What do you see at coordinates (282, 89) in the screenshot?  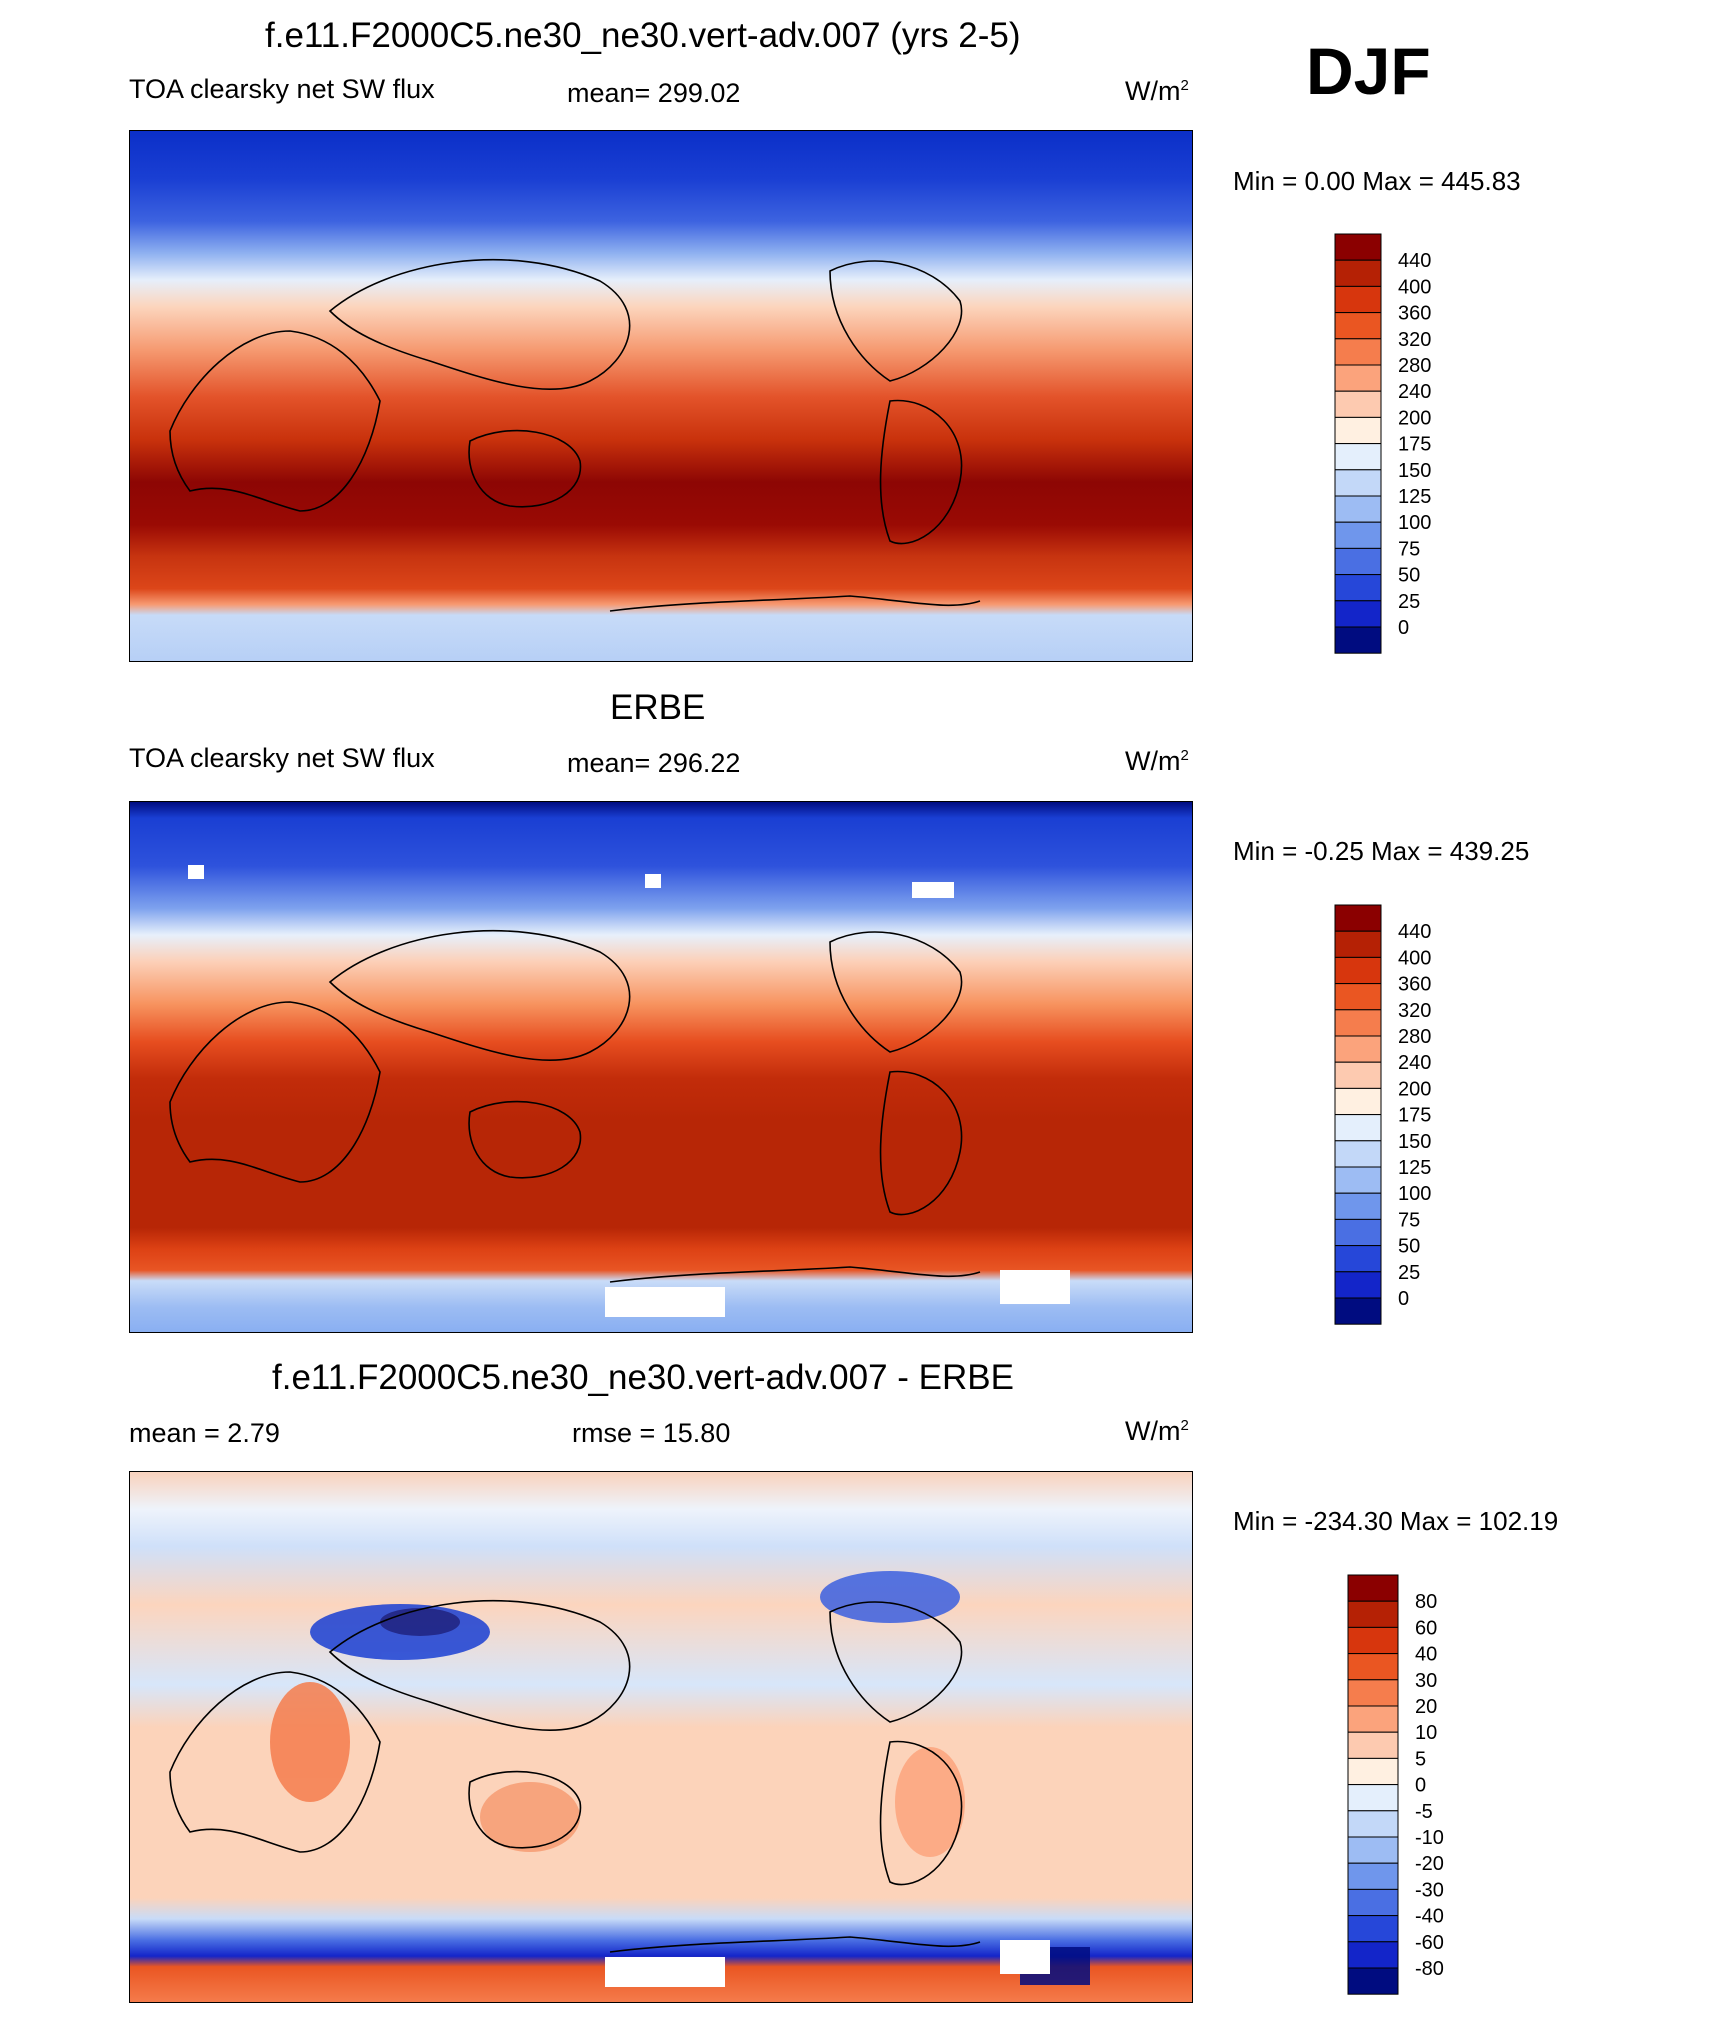 I see `panel-1-subtitle: TOA clearsky net SW flux` at bounding box center [282, 89].